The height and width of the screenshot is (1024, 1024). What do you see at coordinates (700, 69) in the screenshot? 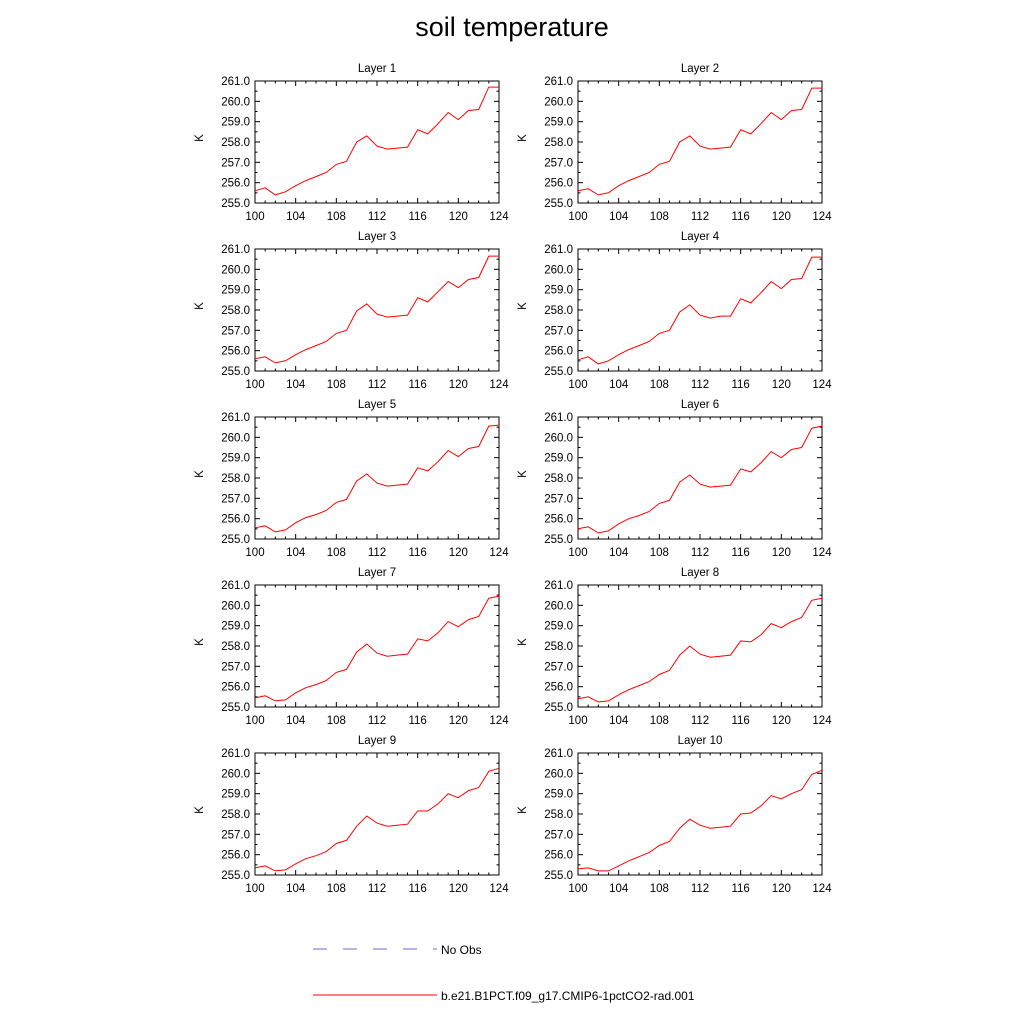
I see `panel-title: Layer 2` at bounding box center [700, 69].